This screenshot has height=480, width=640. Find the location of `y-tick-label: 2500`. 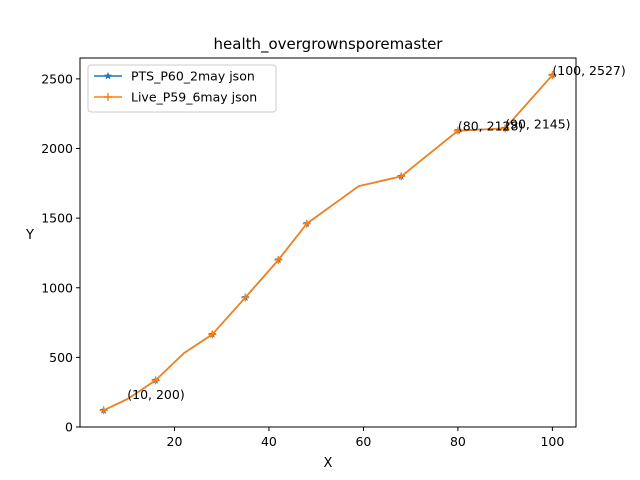

y-tick-label: 2500 is located at coordinates (57, 78).